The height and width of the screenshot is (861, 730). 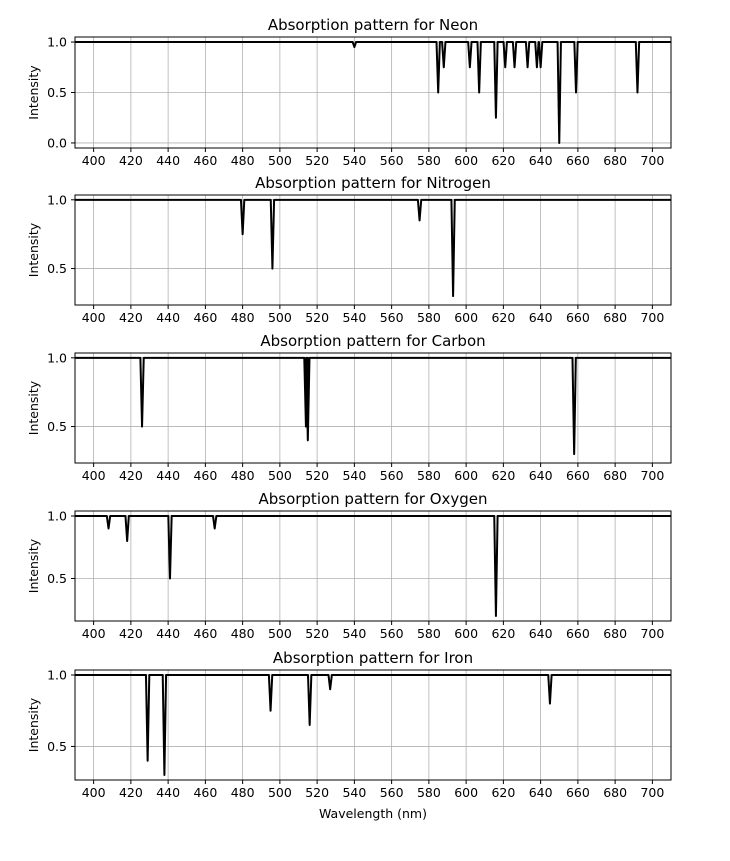 I want to click on chart-title: Absorption pattern for Iron, so click(x=373, y=658).